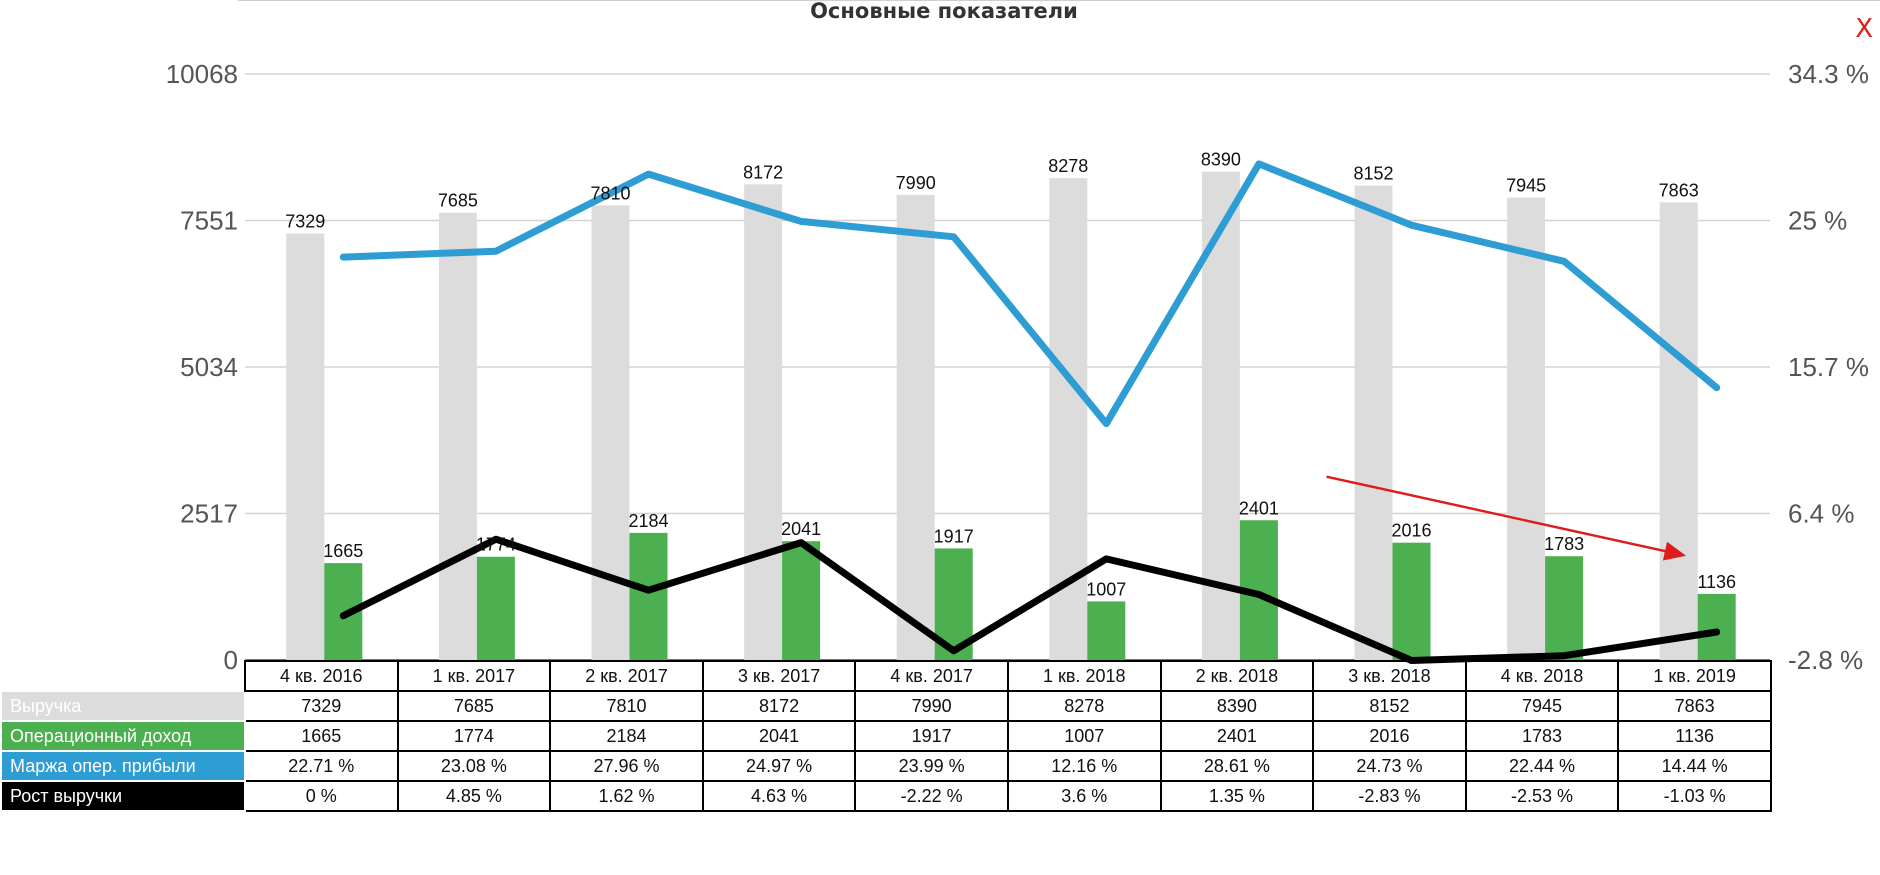 Image resolution: width=1880 pixels, height=875 pixels. I want to click on revenue-bar-label: 8172, so click(763, 172).